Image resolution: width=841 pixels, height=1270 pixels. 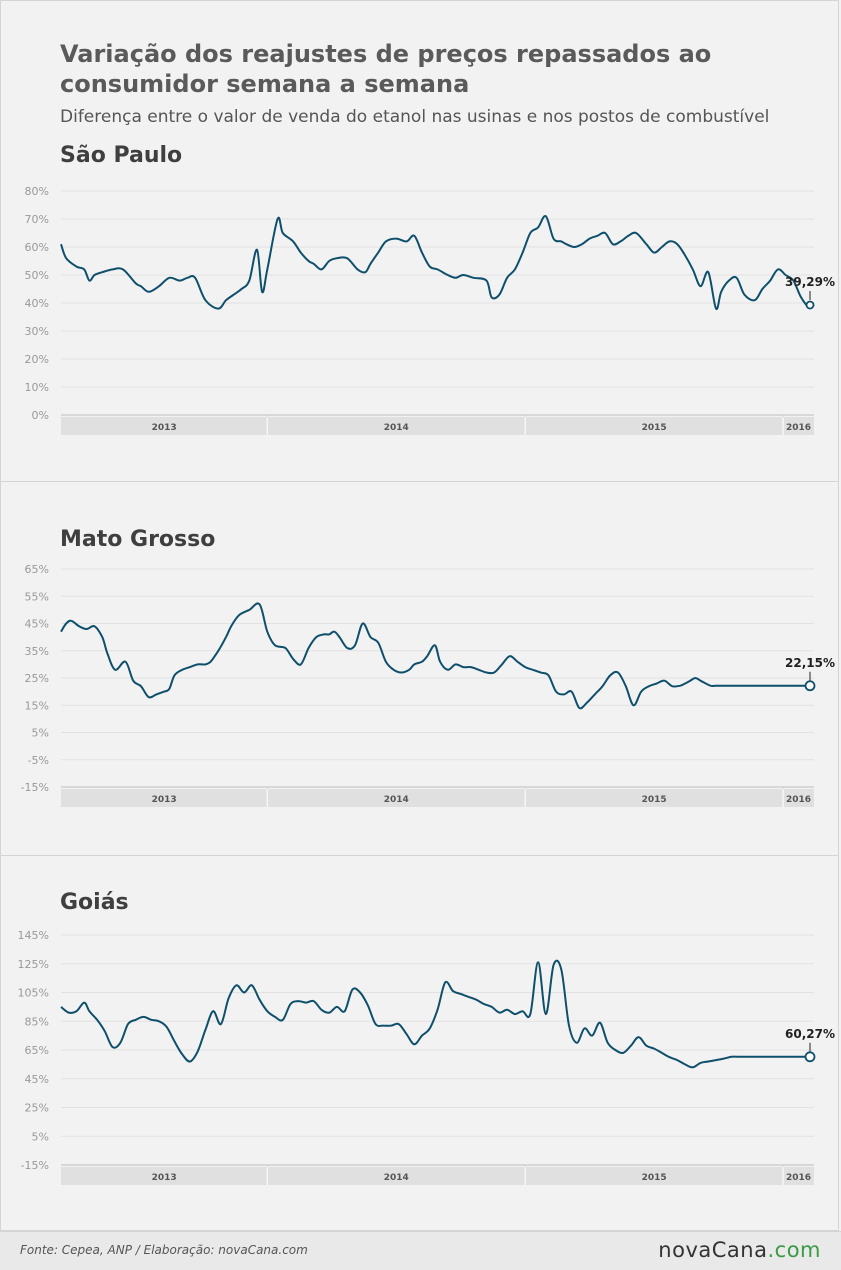 What do you see at coordinates (33, 935) in the screenshot?
I see `y-tick-label: 145%` at bounding box center [33, 935].